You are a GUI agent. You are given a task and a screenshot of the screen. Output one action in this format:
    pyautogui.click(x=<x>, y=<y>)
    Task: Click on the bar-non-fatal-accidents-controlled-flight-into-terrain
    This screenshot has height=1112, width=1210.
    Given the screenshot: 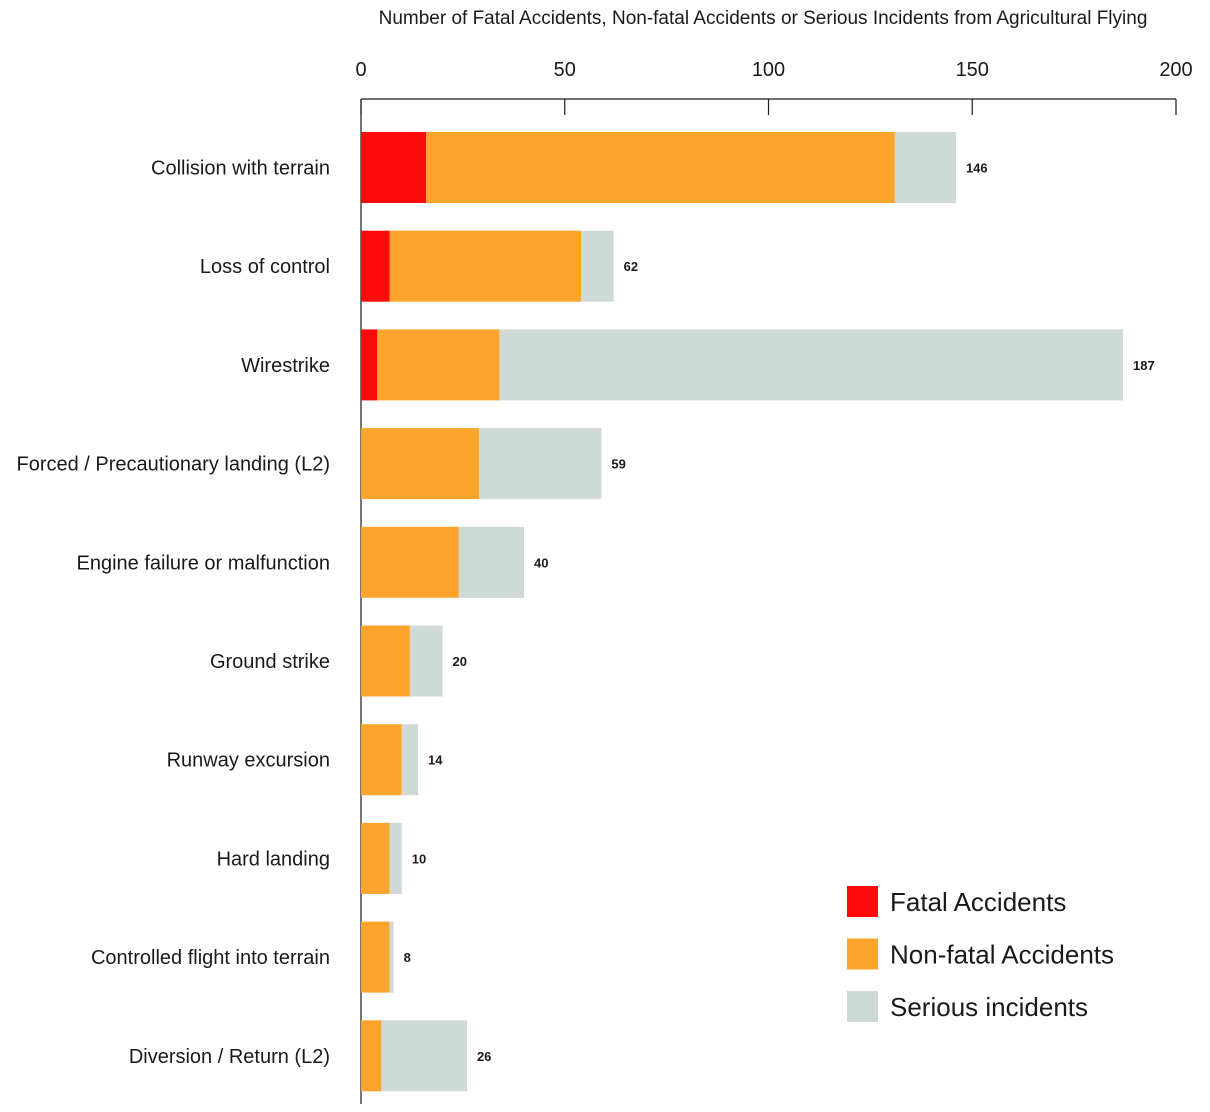 What is the action you would take?
    pyautogui.click(x=375, y=957)
    